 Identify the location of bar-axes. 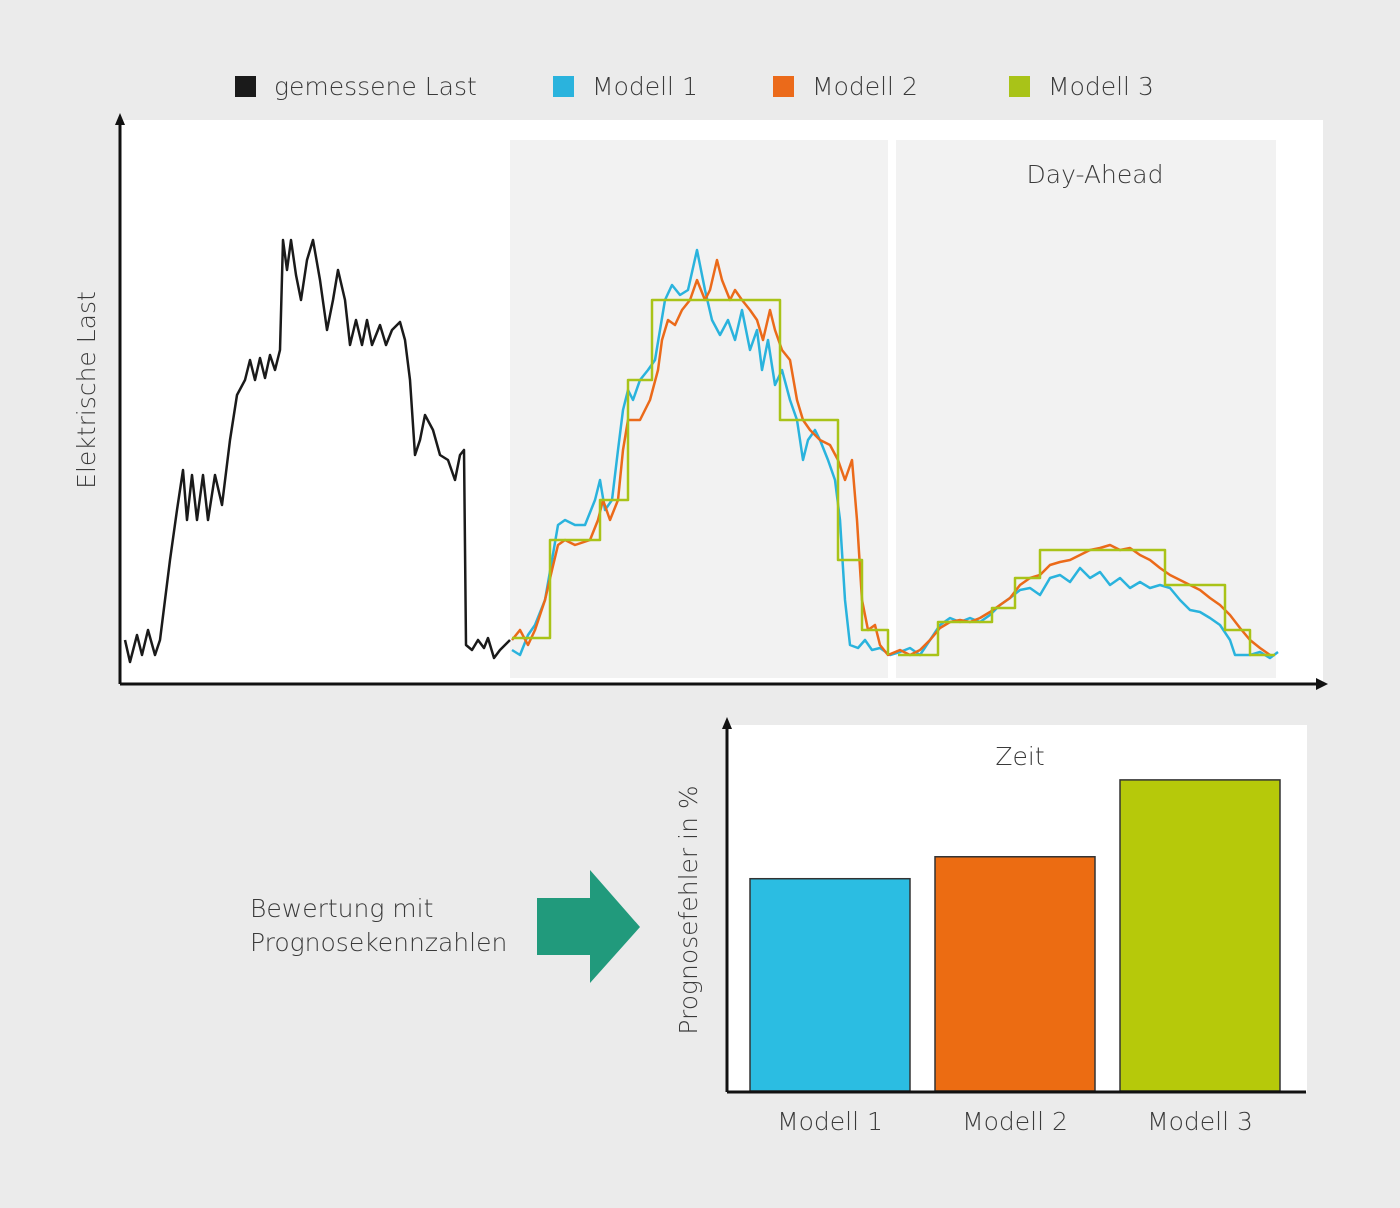
(1015, 910).